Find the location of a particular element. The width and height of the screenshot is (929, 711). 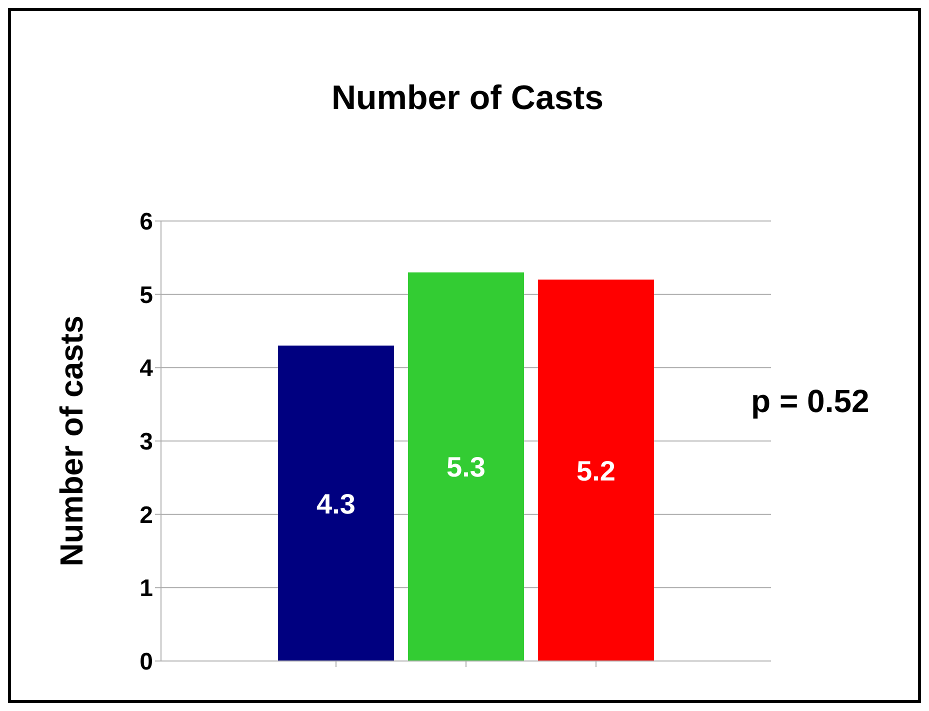

y-axis-title: Number of casts is located at coordinates (71, 441).